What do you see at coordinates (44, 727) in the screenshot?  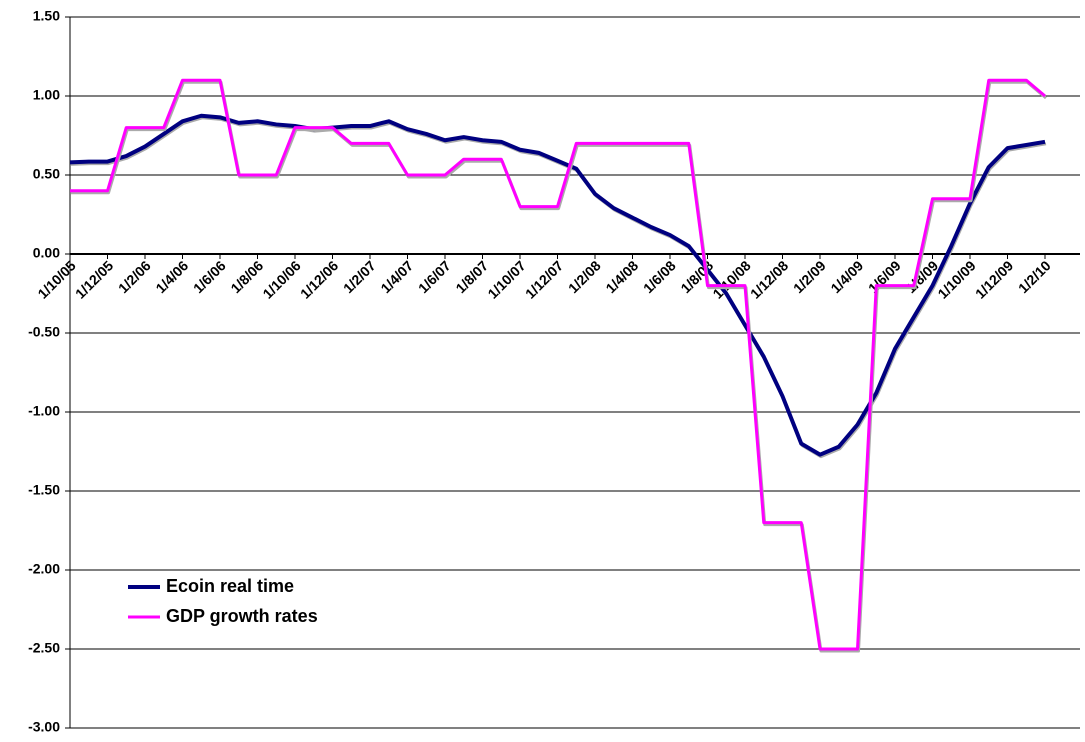 I see `y-tick-label: -3.00` at bounding box center [44, 727].